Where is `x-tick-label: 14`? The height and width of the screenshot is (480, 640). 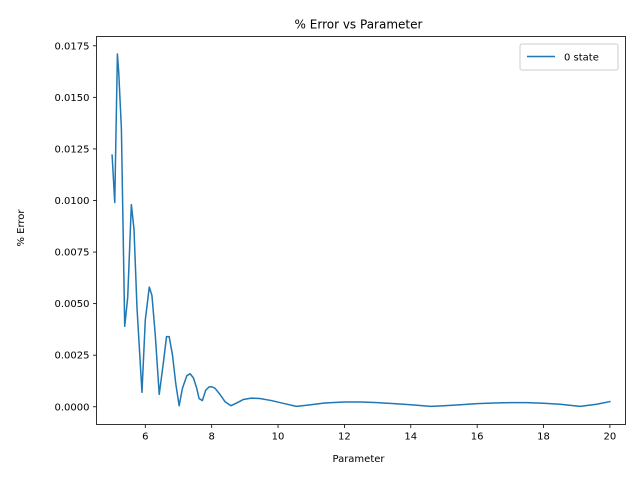
x-tick-label: 14 is located at coordinates (410, 437).